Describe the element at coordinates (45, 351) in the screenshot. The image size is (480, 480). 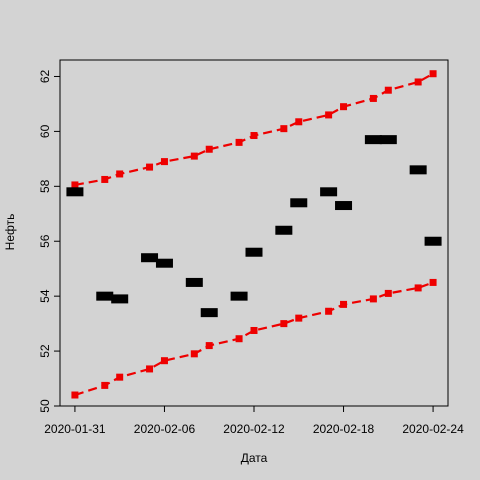
I see `y-tick-label: 52` at that location.